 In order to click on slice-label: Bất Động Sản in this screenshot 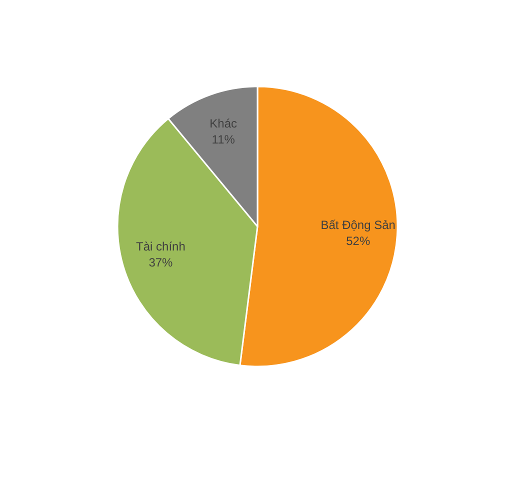, I will do `click(358, 225)`.